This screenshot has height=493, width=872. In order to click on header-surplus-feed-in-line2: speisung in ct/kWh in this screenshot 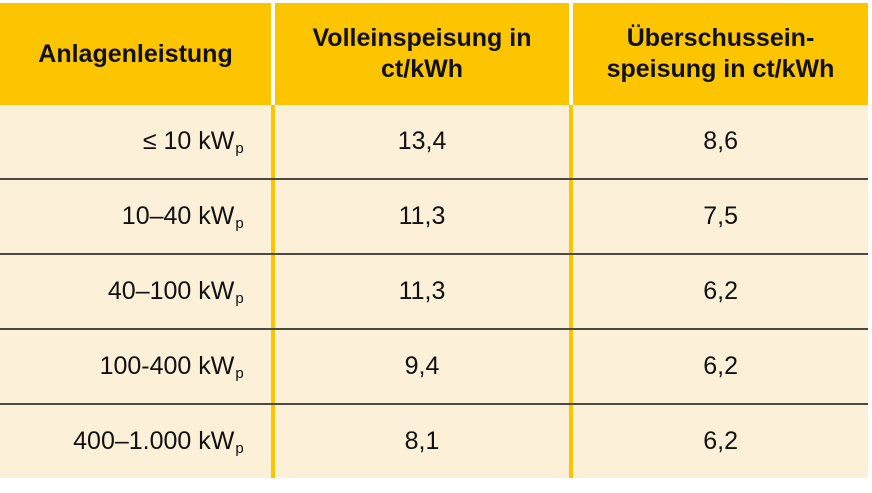, I will do `click(720, 69)`.